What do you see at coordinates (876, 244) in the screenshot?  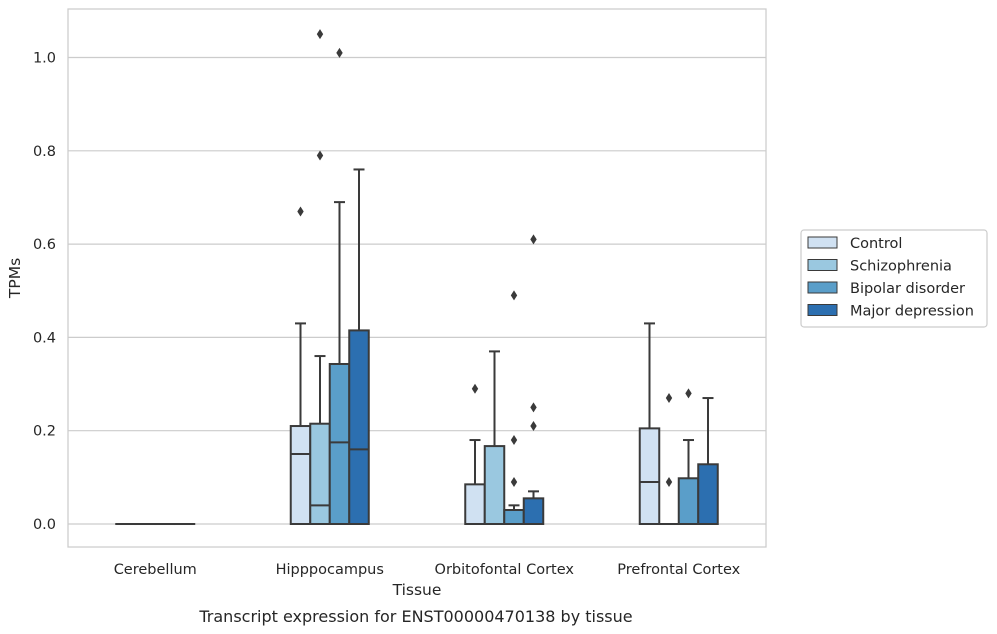 I see `legend-label: Control` at bounding box center [876, 244].